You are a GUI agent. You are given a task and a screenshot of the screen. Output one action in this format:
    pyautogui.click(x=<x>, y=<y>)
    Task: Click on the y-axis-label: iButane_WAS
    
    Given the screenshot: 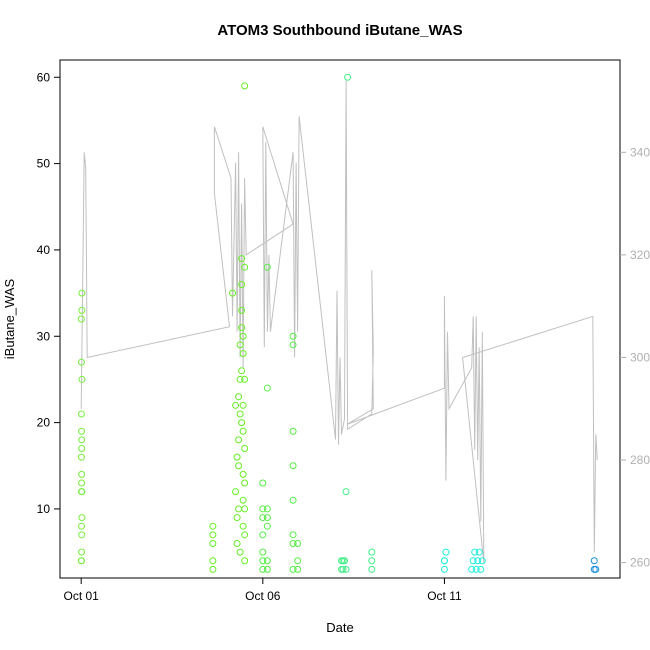 What is the action you would take?
    pyautogui.click(x=9, y=318)
    